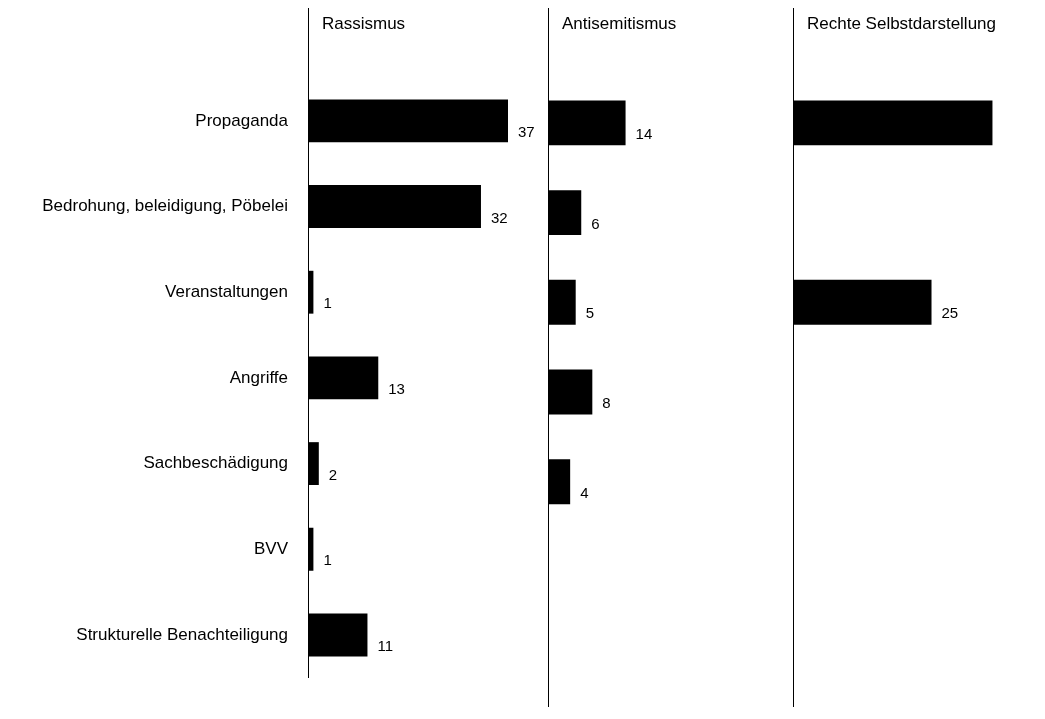 Image resolution: width=1045 pixels, height=719 pixels. What do you see at coordinates (606, 403) in the screenshot?
I see `data-label: 8` at bounding box center [606, 403].